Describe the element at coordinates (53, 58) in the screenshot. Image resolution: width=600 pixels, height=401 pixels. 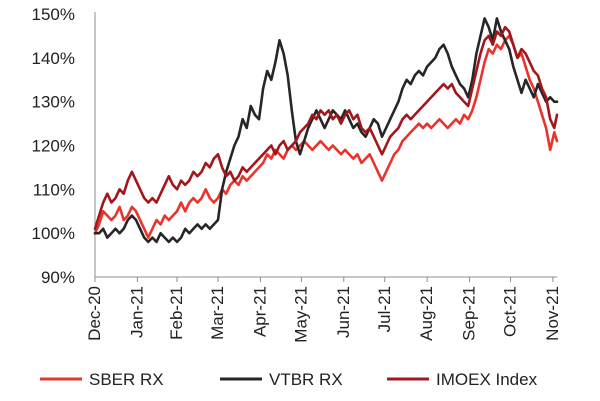
I see `y-tick-label: 140%` at that location.